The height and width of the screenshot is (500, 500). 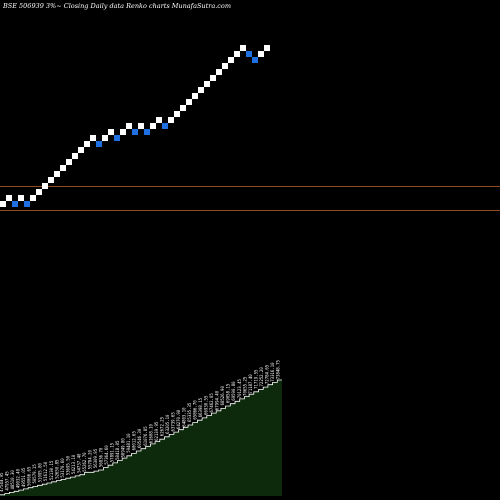 I want to click on volume-label: 67462.05, so click(x=211, y=403).